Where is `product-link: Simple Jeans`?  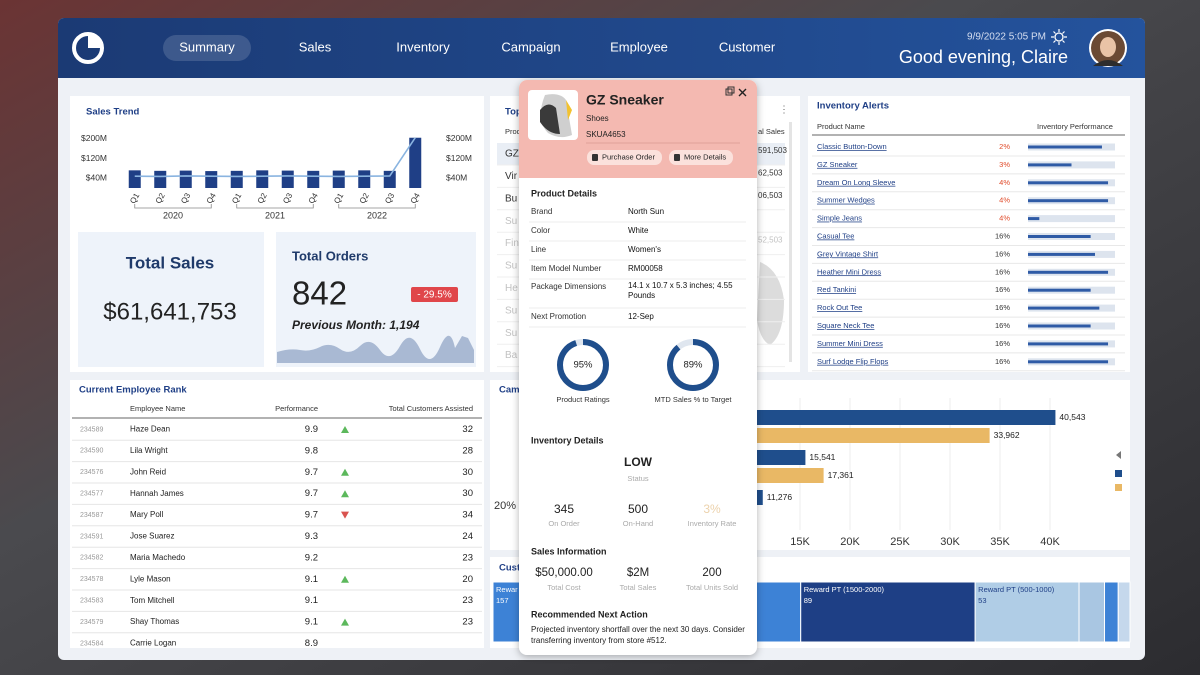 product-link: Simple Jeans is located at coordinates (839, 218).